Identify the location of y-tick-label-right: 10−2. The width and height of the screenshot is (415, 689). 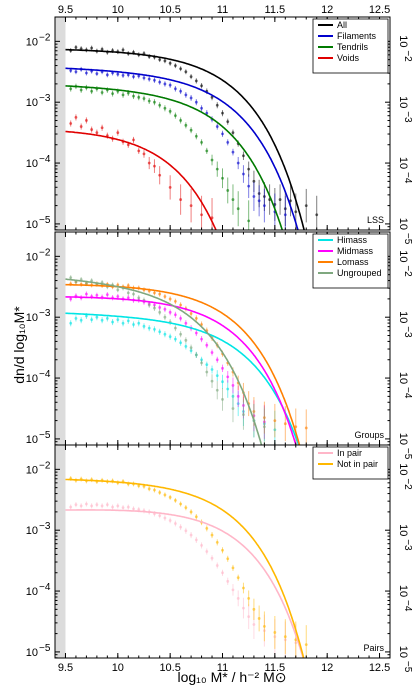
(405, 263).